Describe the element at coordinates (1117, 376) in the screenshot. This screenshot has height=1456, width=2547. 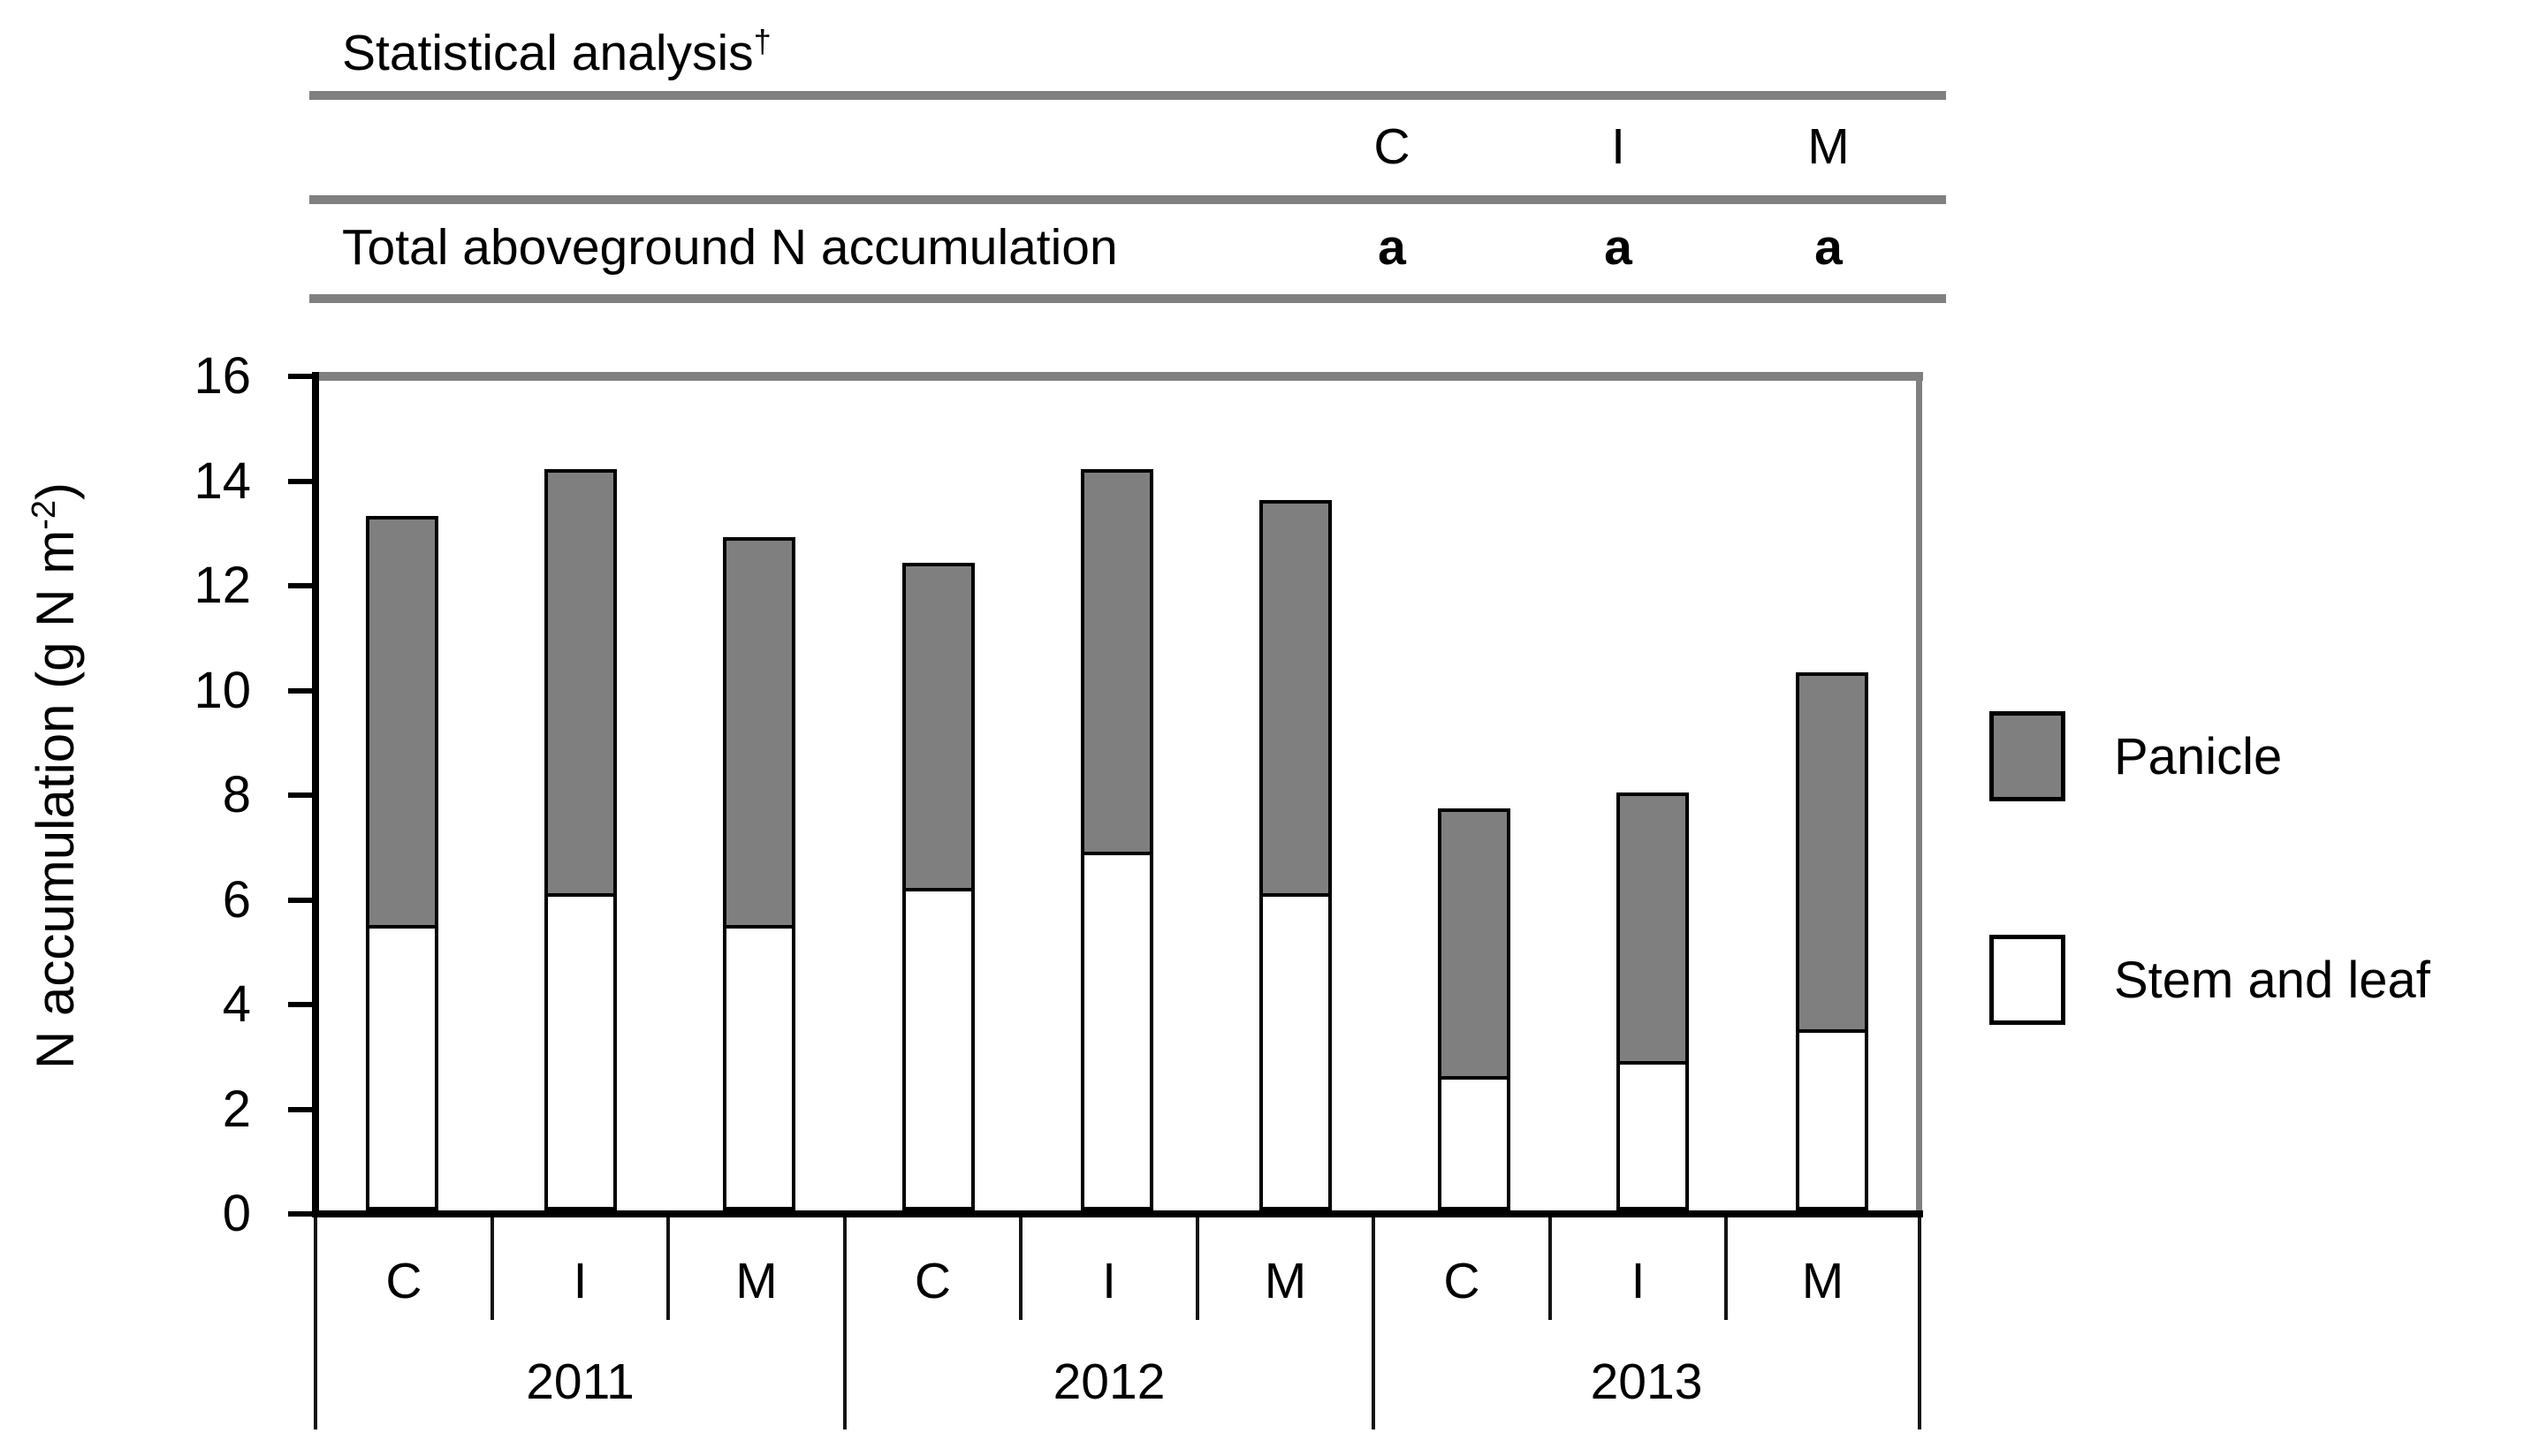
I see `plot-border-top` at that location.